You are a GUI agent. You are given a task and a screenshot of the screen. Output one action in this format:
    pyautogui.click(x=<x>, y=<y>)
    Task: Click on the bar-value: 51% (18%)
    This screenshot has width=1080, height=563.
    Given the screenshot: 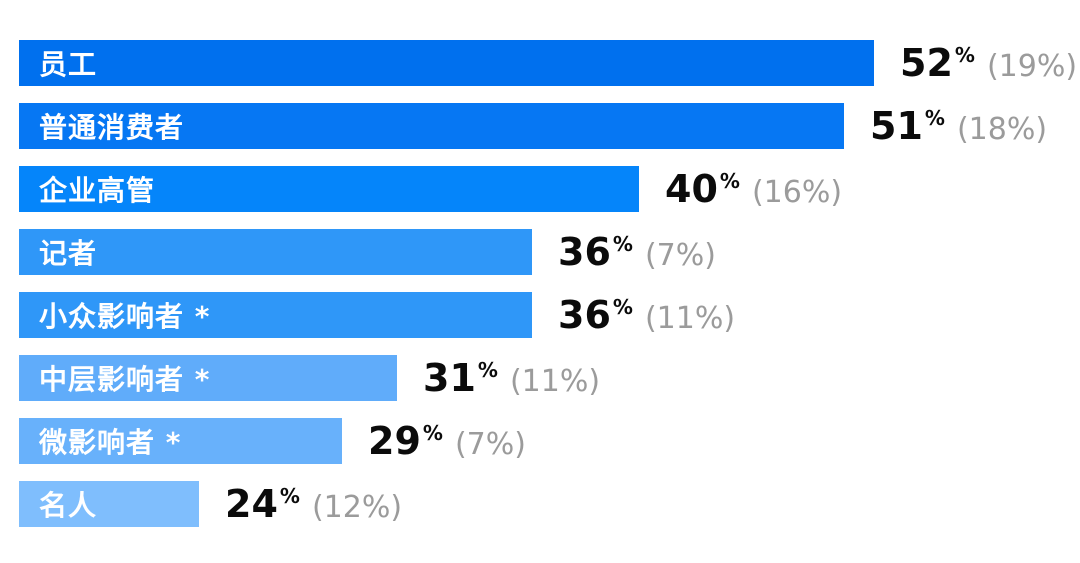 What is the action you would take?
    pyautogui.click(x=958, y=126)
    